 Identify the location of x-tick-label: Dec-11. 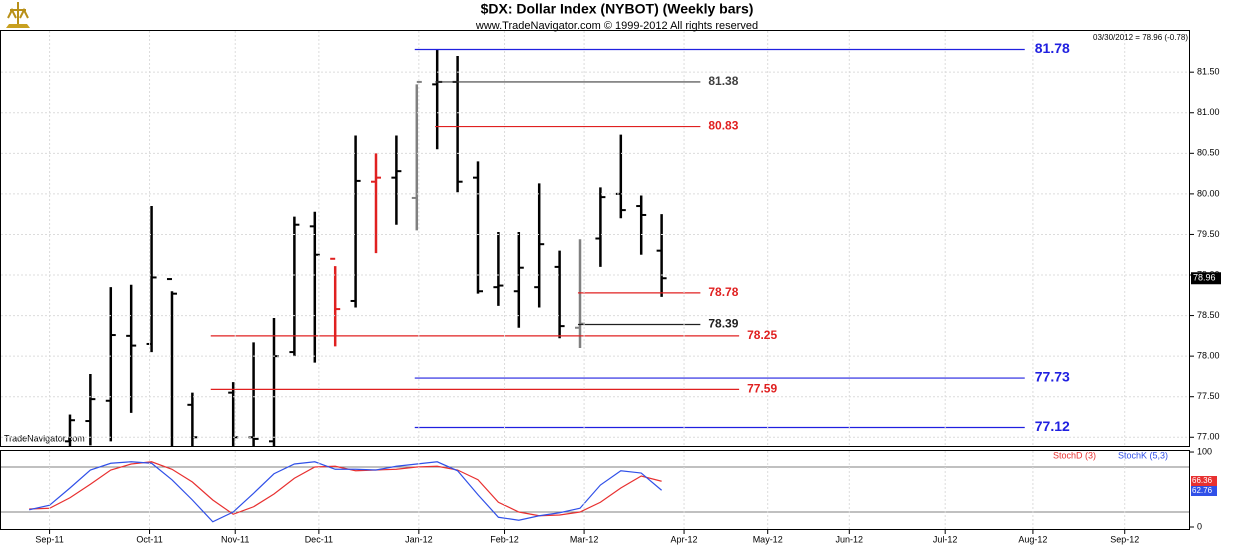
(319, 539).